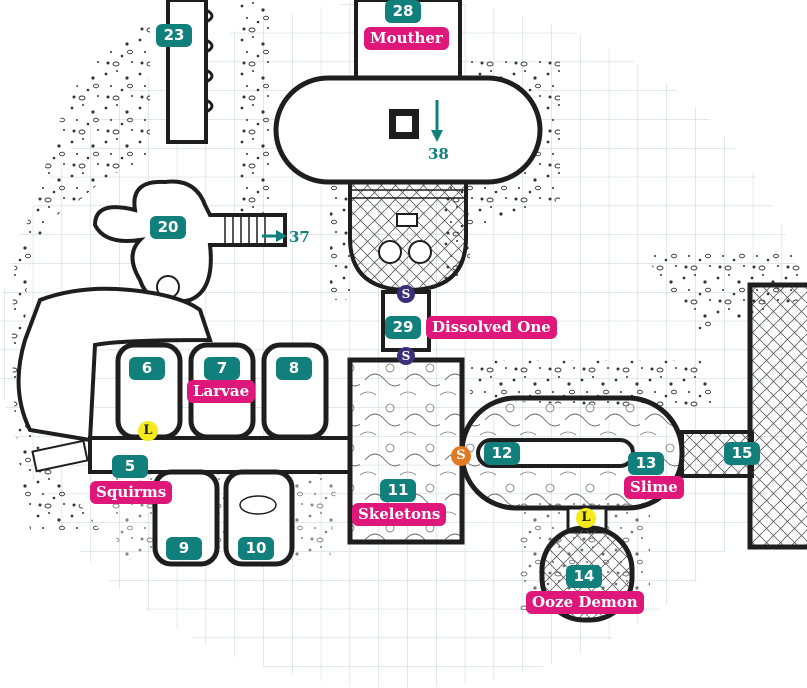 The width and height of the screenshot is (807, 688). I want to click on room-7-tag: 7, so click(222, 368).